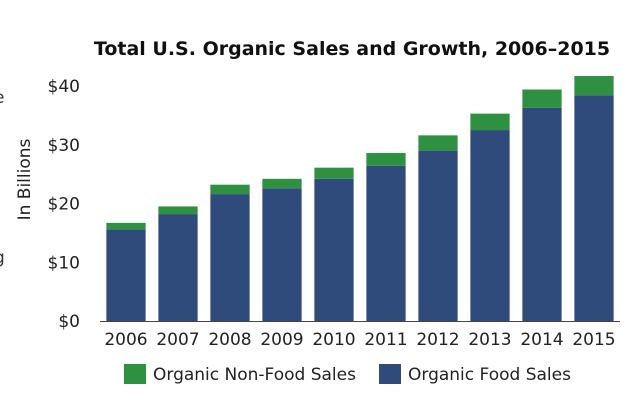 The image size is (640, 403). I want to click on bar-nonfood-2013, so click(490, 122).